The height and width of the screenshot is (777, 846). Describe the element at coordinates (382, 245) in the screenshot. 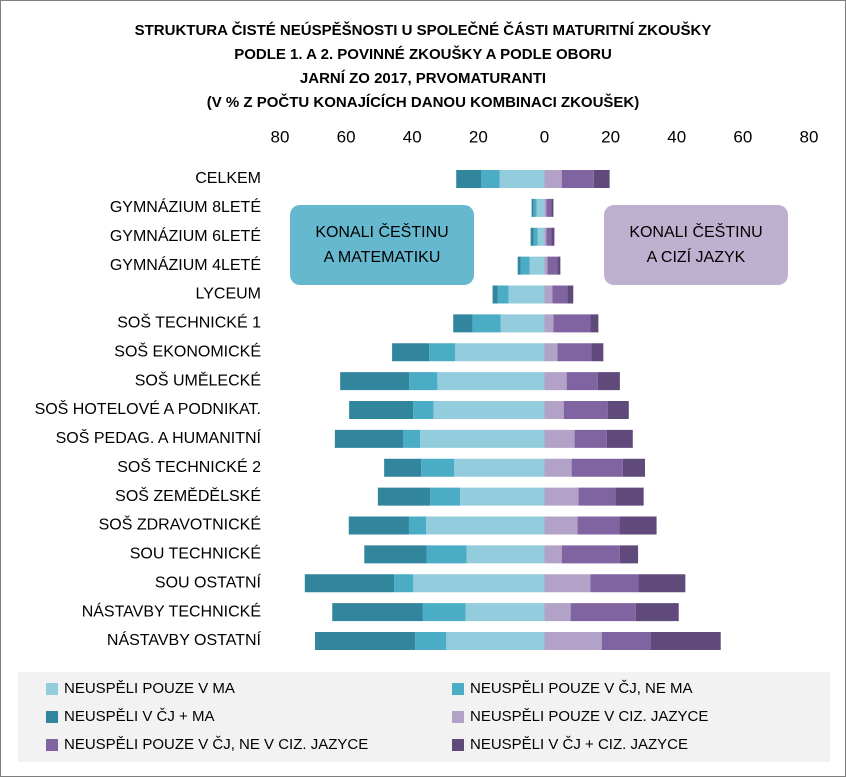

I see `annotation-box` at that location.